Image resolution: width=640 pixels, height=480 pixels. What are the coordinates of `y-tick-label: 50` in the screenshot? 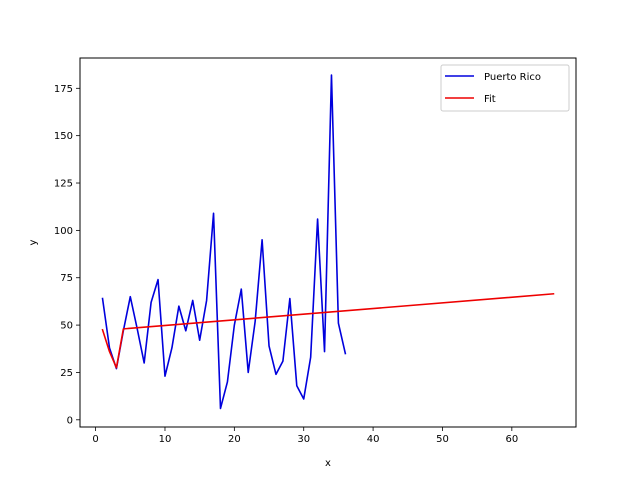 It's located at (66, 326).